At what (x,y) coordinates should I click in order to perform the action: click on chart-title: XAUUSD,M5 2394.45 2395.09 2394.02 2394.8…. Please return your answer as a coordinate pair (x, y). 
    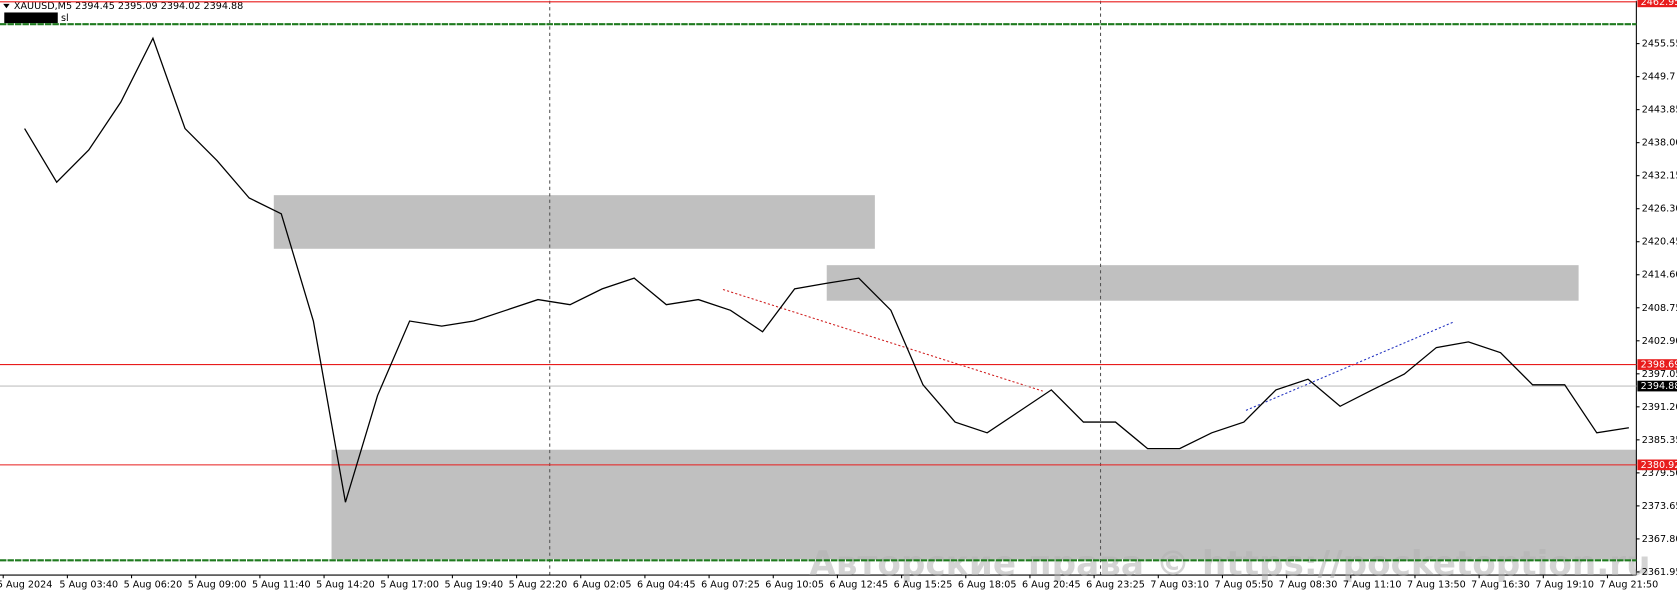
    Looking at the image, I should click on (128, 6).